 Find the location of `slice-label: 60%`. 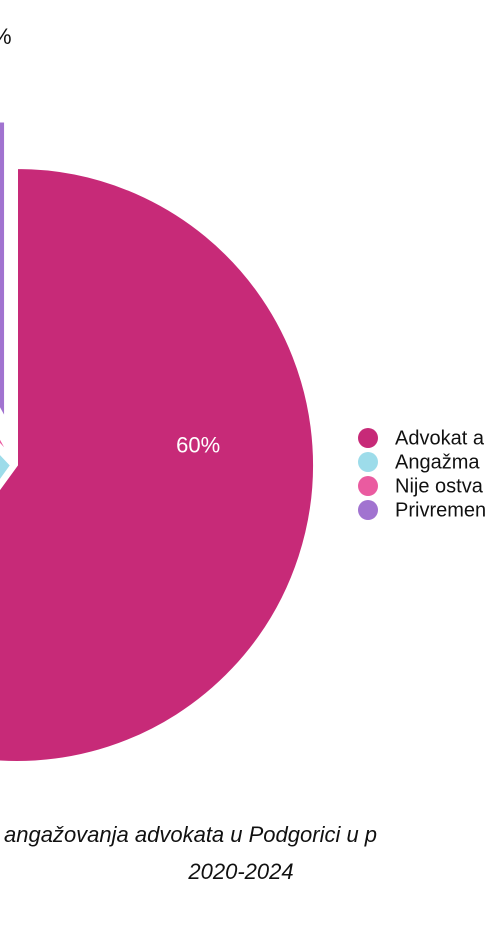

slice-label: 60% is located at coordinates (198, 445).